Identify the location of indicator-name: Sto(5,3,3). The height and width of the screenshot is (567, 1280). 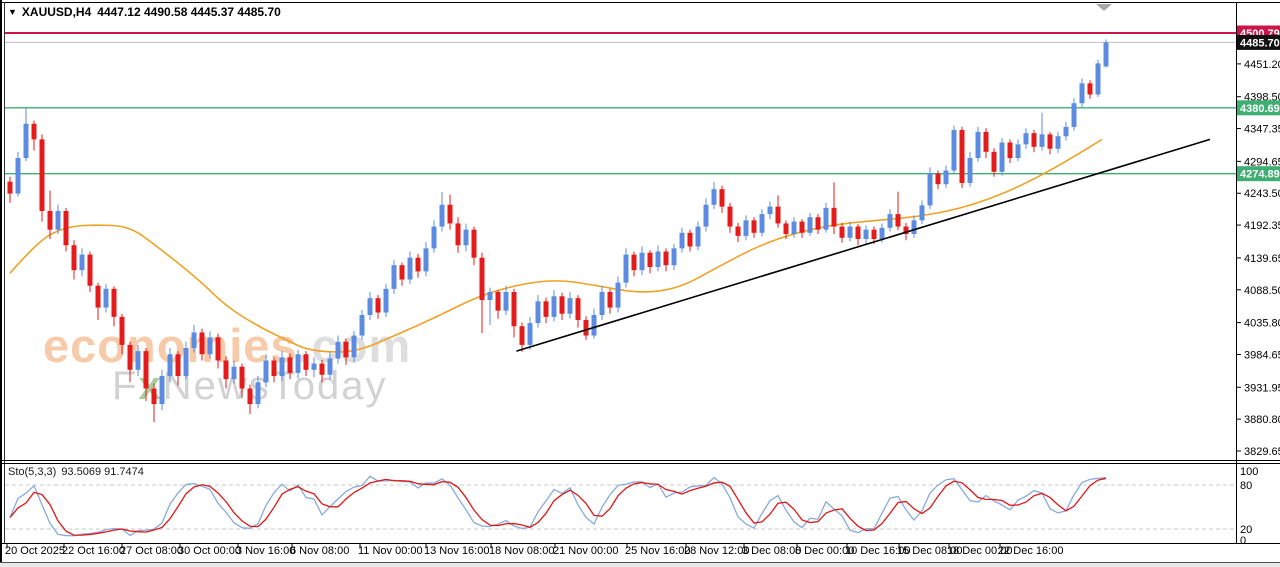
(32, 472).